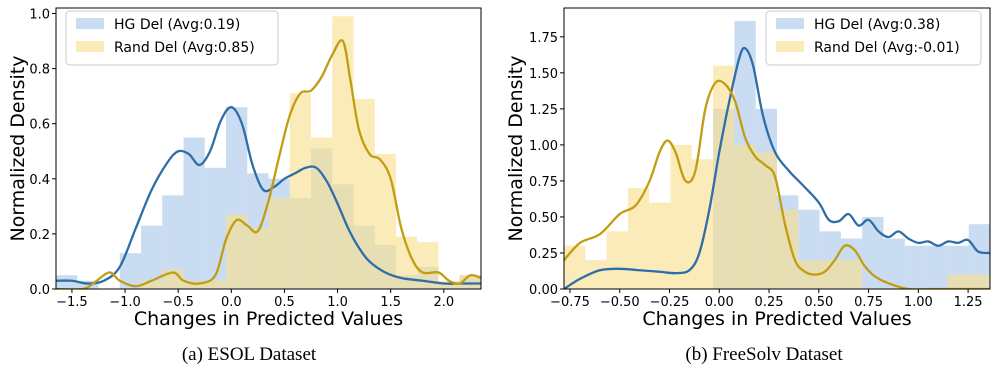 The width and height of the screenshot is (992, 366). Describe the element at coordinates (543, 74) in the screenshot. I see `y-tick-label-6: 1.50` at that location.